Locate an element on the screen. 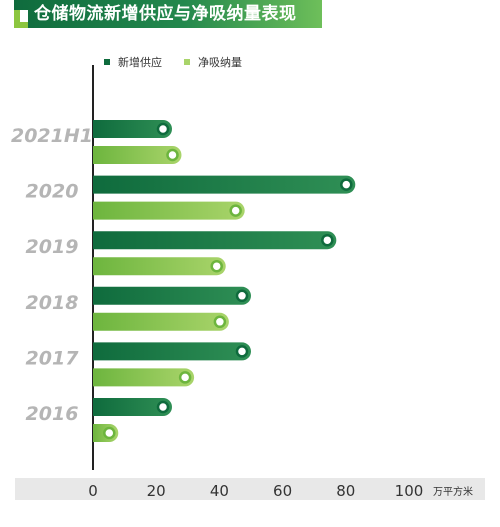 The width and height of the screenshot is (500, 527). category-label: 2018 is located at coordinates (52, 303).